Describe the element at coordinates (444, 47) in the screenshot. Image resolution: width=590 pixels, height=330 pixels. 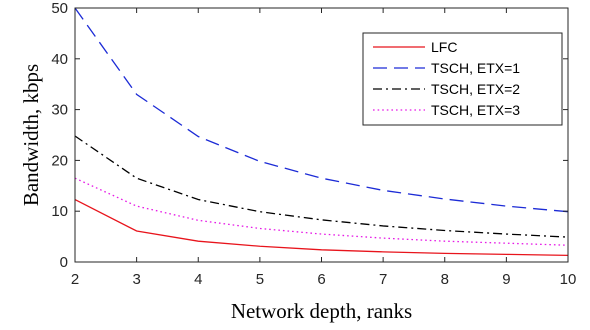
I see `legend-label-1: LFC` at that location.